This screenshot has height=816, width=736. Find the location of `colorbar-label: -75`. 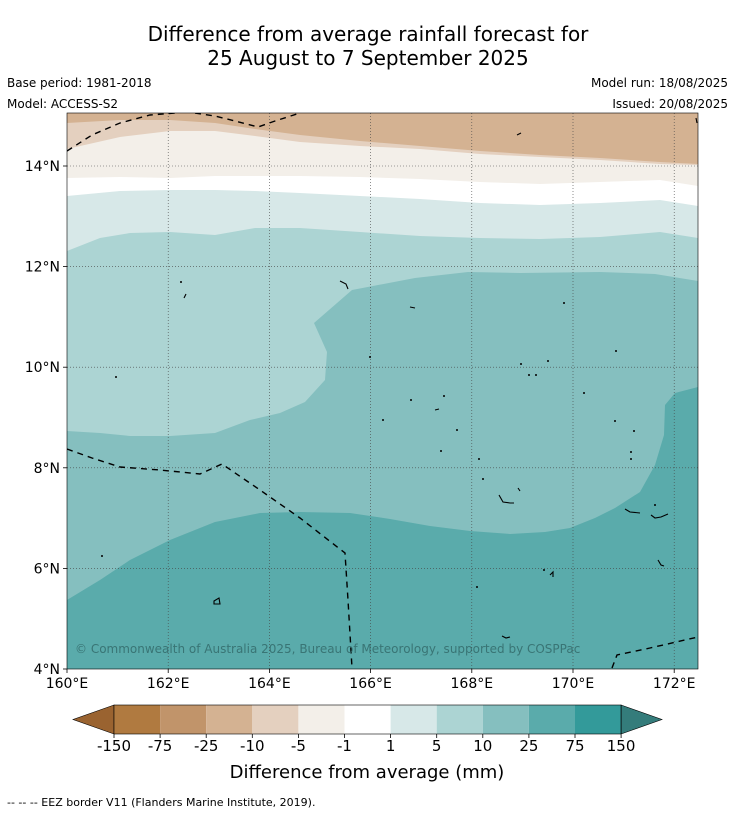

colorbar-label: -75 is located at coordinates (160, 746).